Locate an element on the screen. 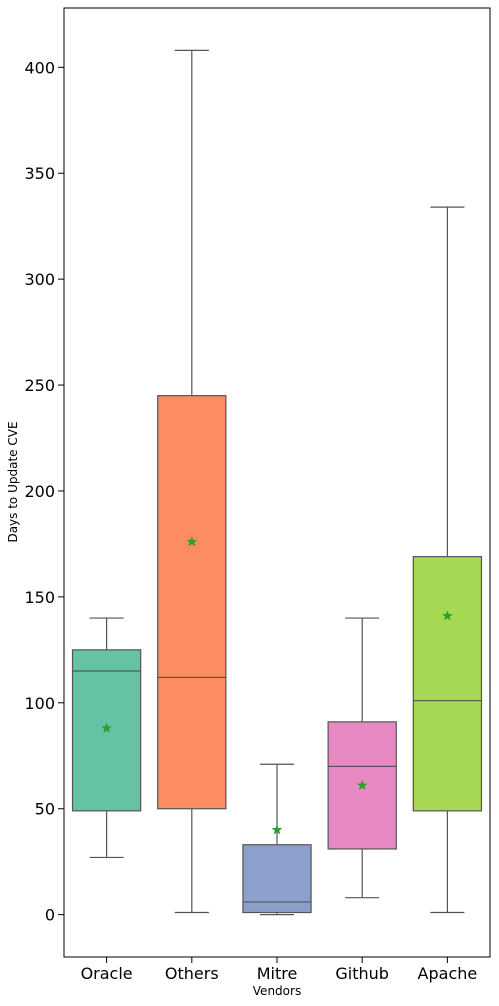 The image size is (499, 1006). y-tick-label: 300 is located at coordinates (39, 279).